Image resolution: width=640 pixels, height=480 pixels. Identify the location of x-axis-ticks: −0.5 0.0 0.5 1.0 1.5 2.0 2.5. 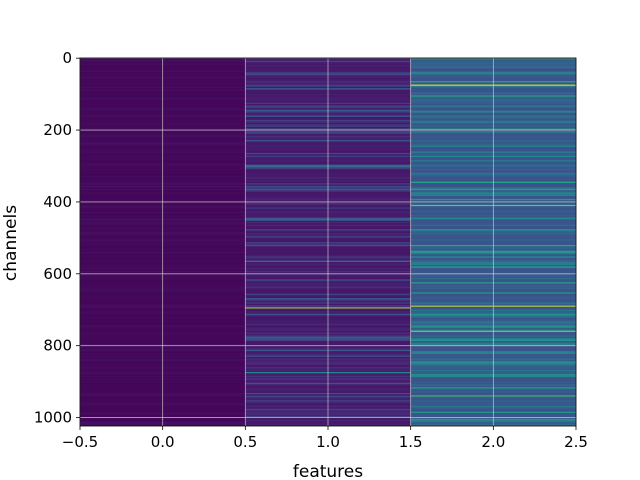
(325, 438).